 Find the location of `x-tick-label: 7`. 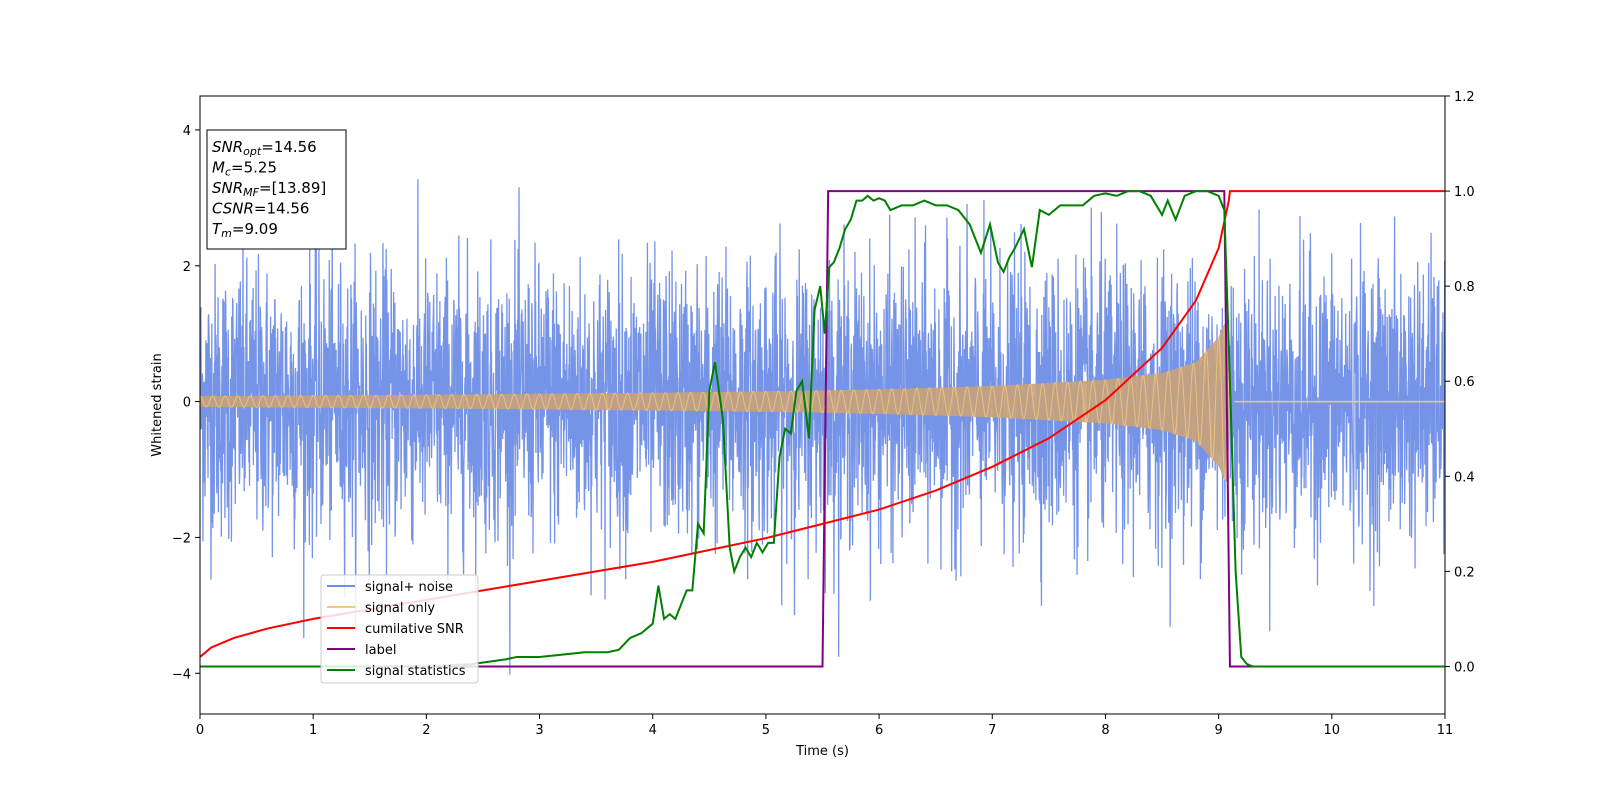

x-tick-label: 7 is located at coordinates (992, 730).